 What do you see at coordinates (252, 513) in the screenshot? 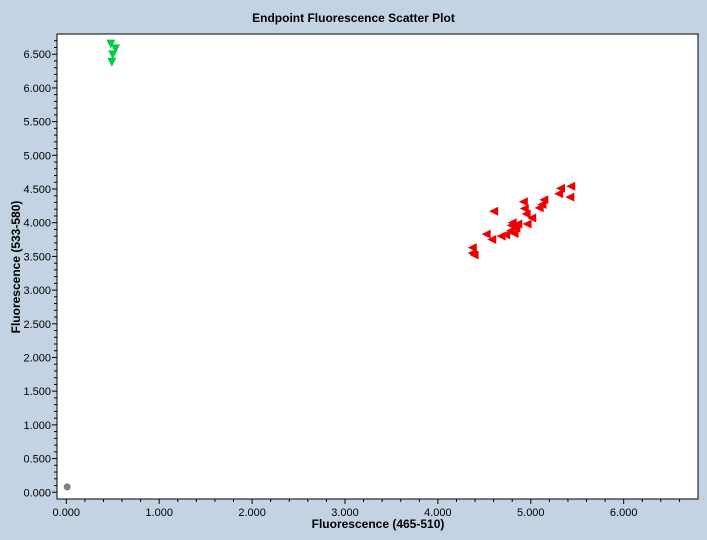
I see `x-tick-label: 2.000` at bounding box center [252, 513].